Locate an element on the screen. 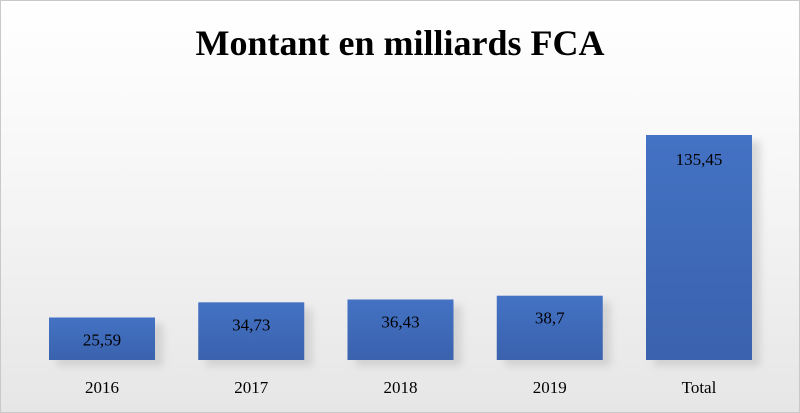  bar-2019 is located at coordinates (549, 327).